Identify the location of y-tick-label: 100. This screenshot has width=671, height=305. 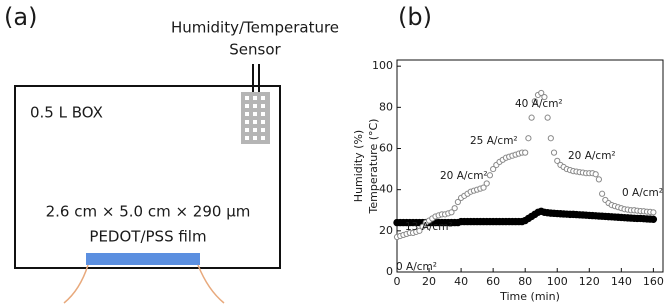
(382, 65).